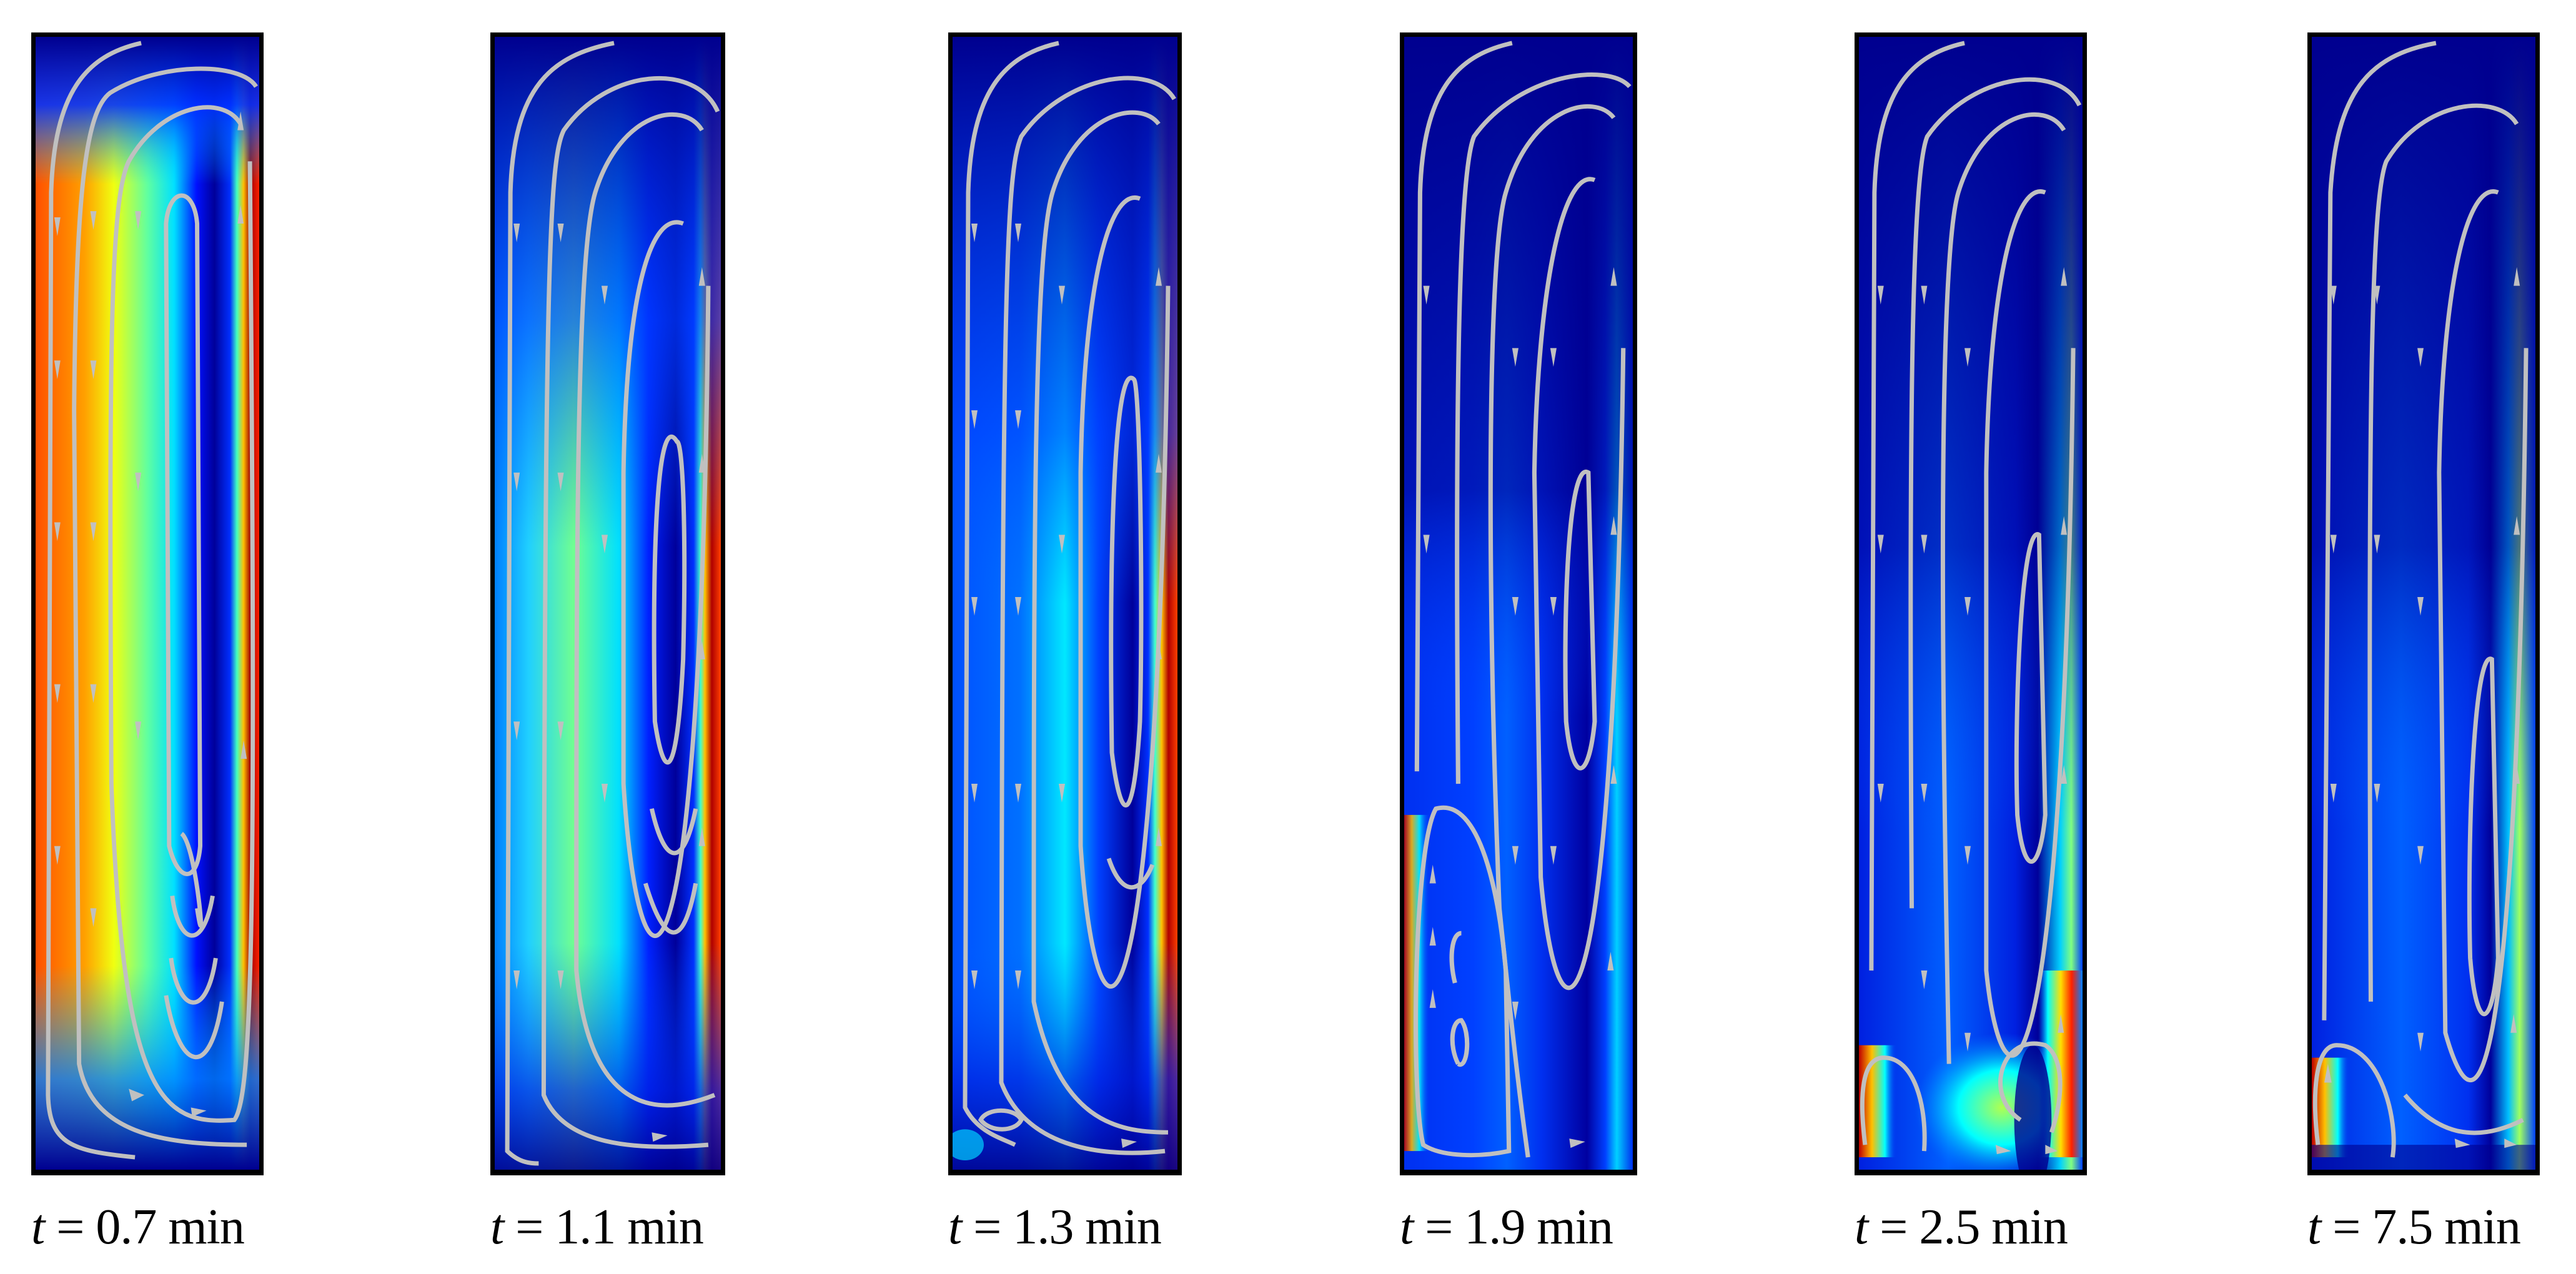  Describe the element at coordinates (126, 1227) in the screenshot. I see `time-value: 0.7` at that location.